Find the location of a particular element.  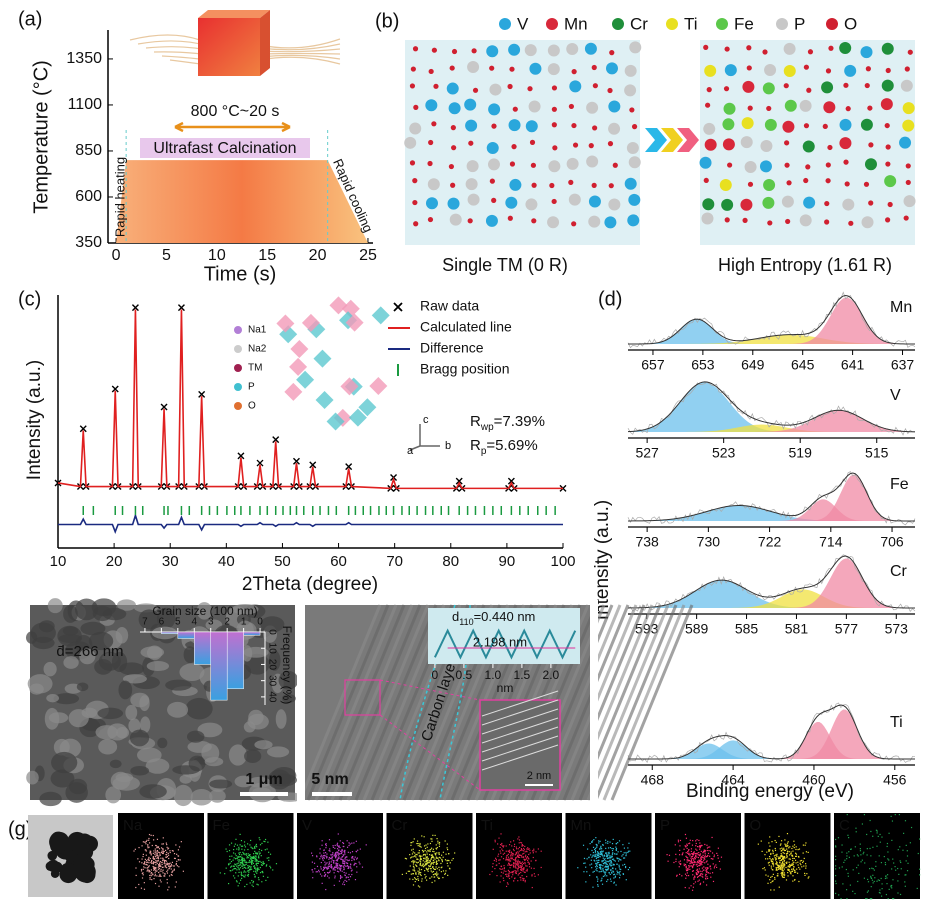

element-label: C is located at coordinates (844, 825).